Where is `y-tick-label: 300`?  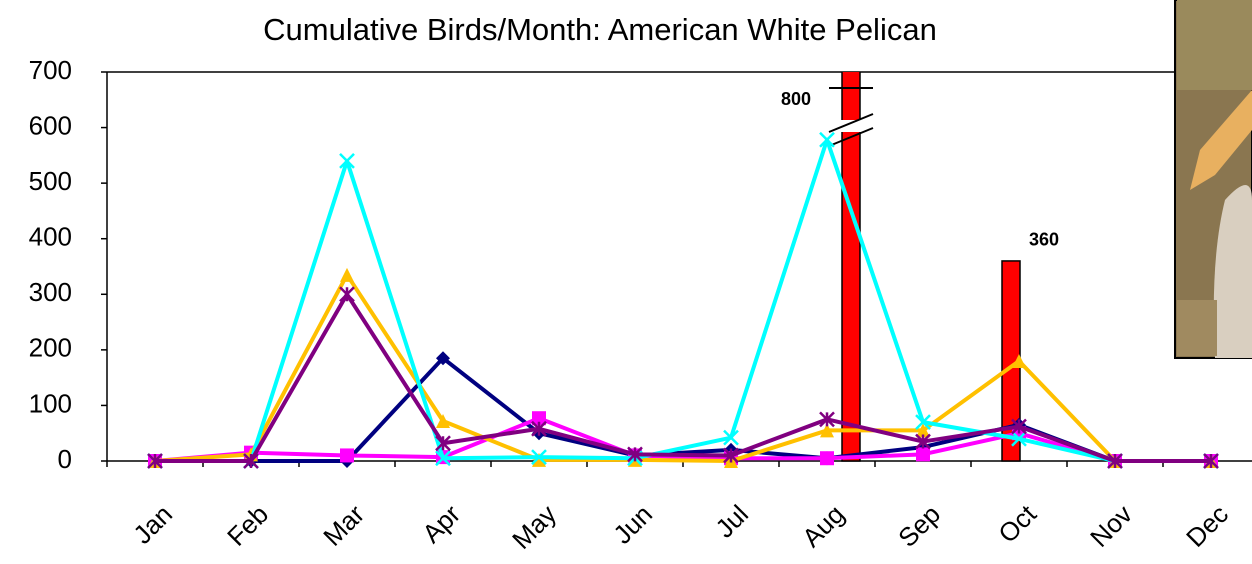 y-tick-label: 300 is located at coordinates (50, 292).